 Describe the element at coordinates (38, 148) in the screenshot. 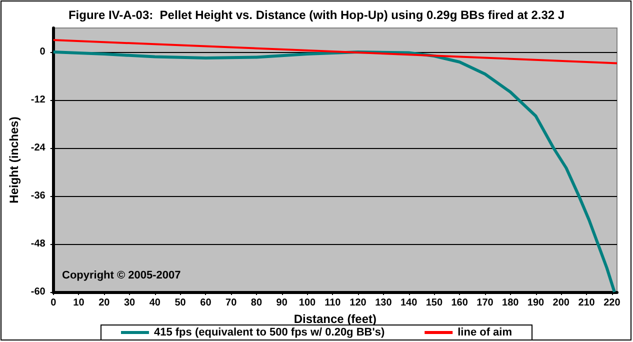

I see `y-tick-label: -24` at that location.